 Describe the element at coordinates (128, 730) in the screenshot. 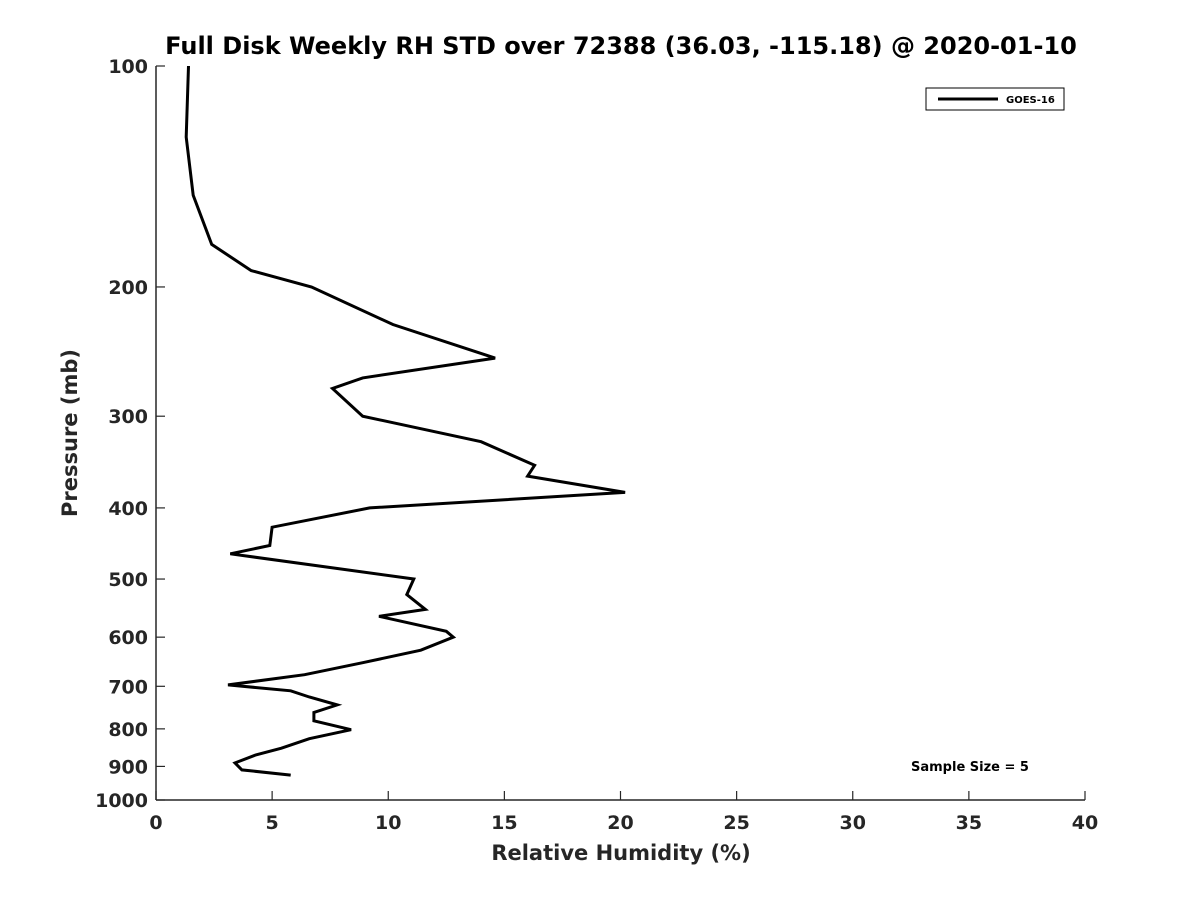

I see `y-tick-label-800: 800` at that location.